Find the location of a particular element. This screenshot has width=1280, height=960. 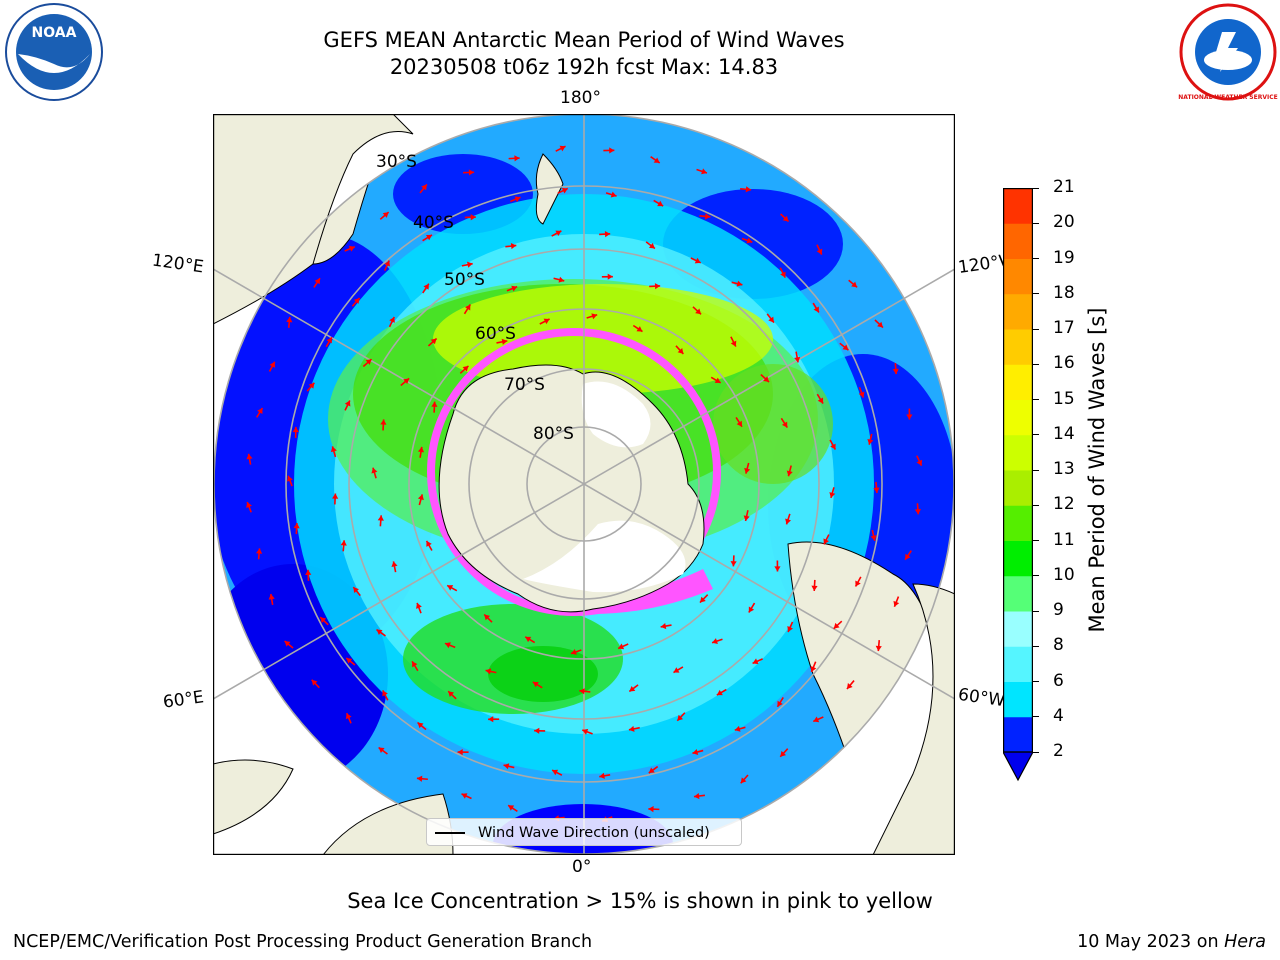

colorbar-tick-label: 13 is located at coordinates (1064, 469).